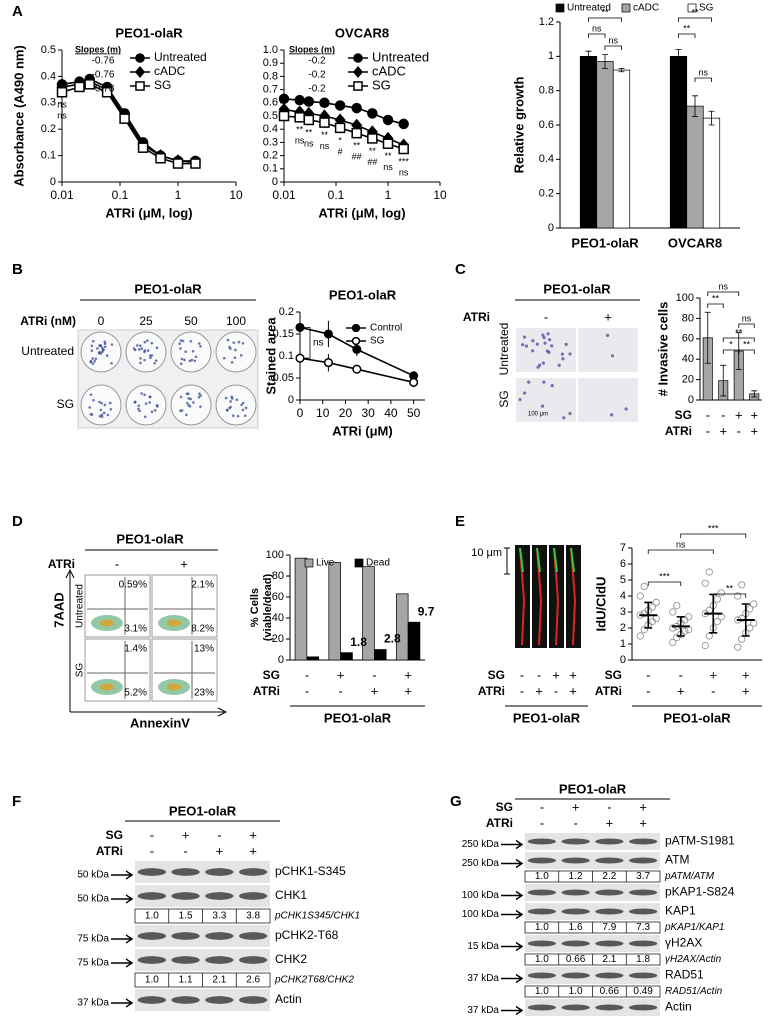  I want to click on y-tick-label: 0.7, so click(270, 90).